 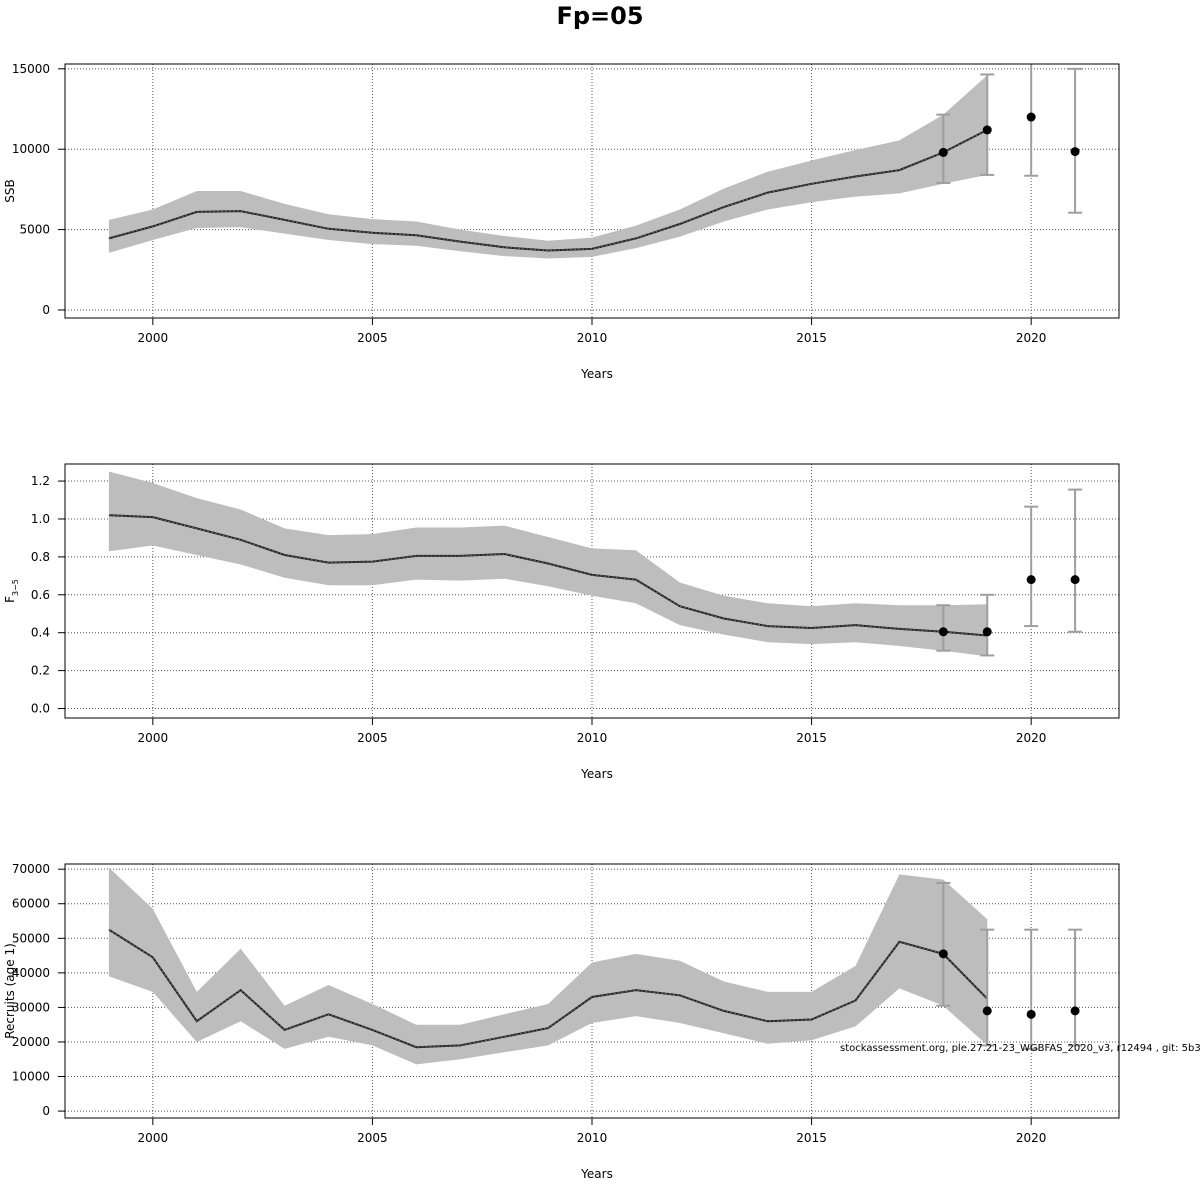 I want to click on y-axis-title: SSB, so click(x=10, y=190).